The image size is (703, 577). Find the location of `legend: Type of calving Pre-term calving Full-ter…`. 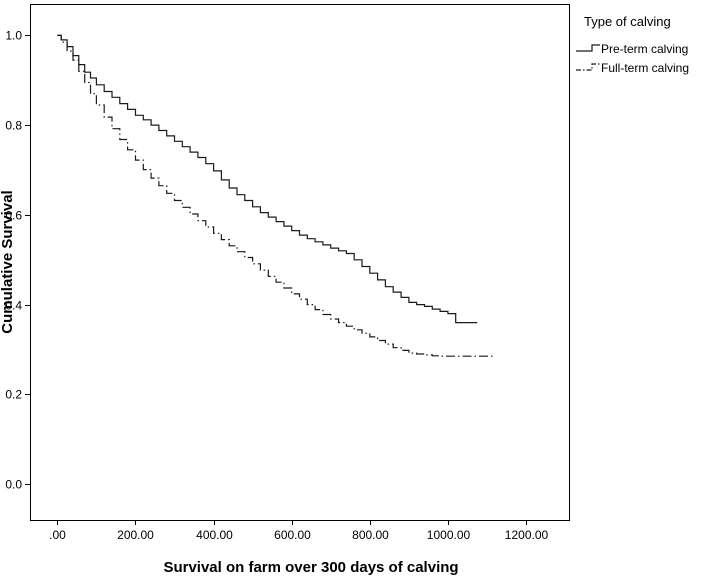

legend: Type of calving Pre-term calving Full-ter… is located at coordinates (632, 44).